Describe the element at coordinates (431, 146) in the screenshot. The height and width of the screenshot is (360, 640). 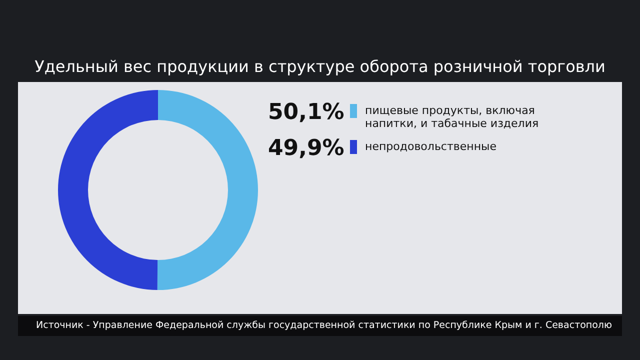
I see `legend-label: непродовольственные` at that location.